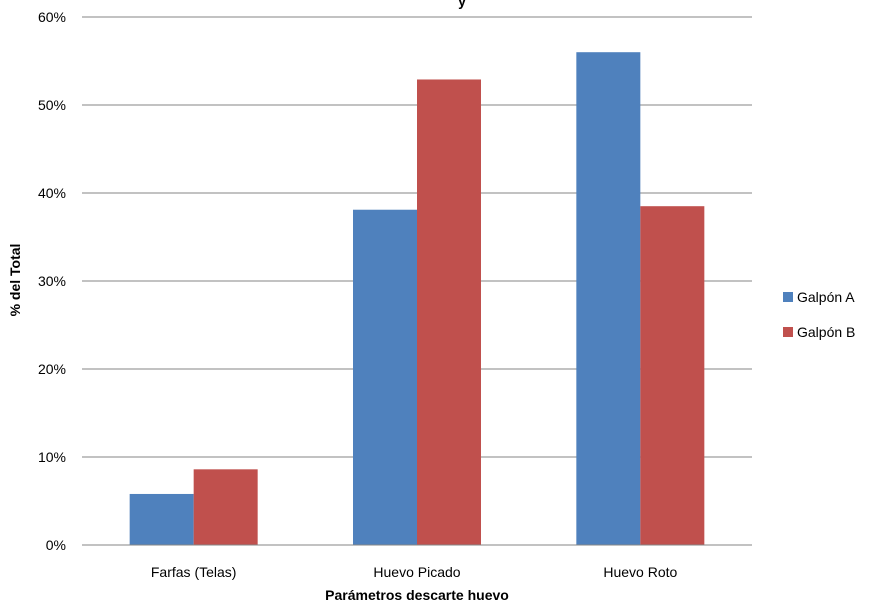 Image resolution: width=869 pixels, height=608 pixels. I want to click on y-tick-label: 20%, so click(52, 369).